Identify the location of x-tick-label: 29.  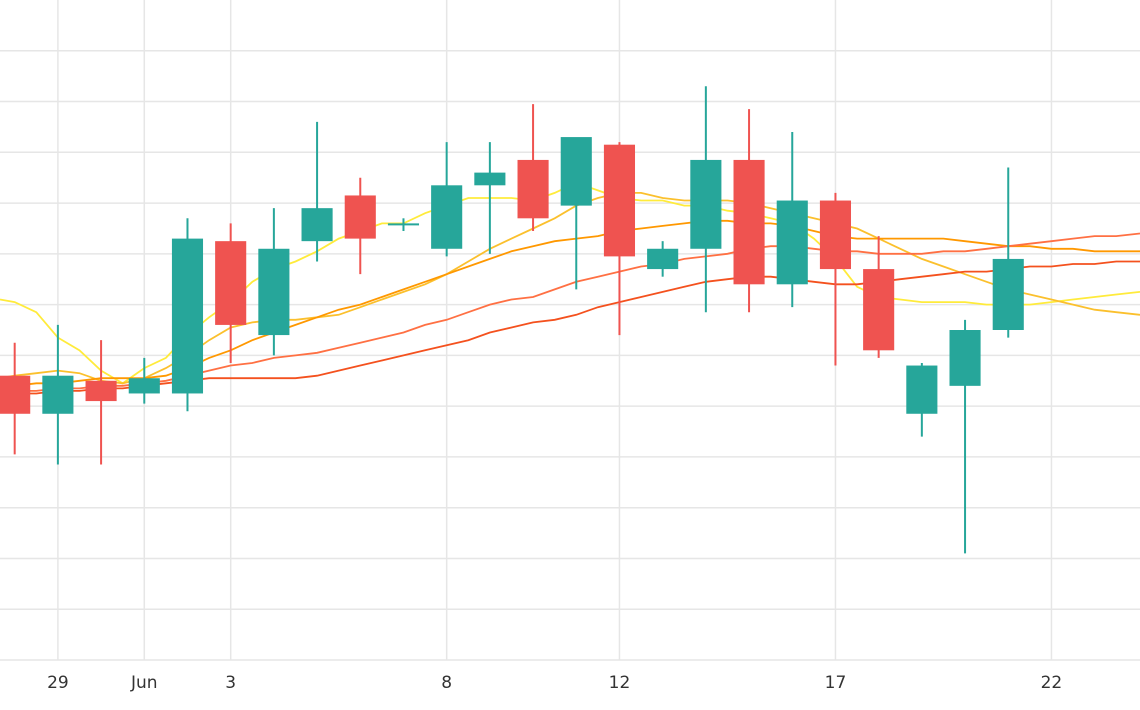
(58, 683).